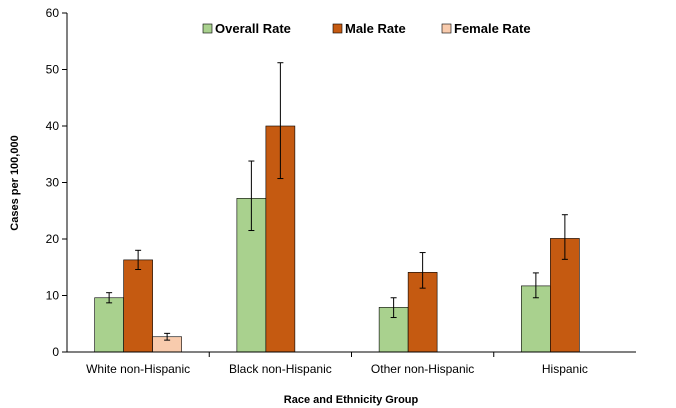  I want to click on legend-label: Male Rate, so click(375, 28).